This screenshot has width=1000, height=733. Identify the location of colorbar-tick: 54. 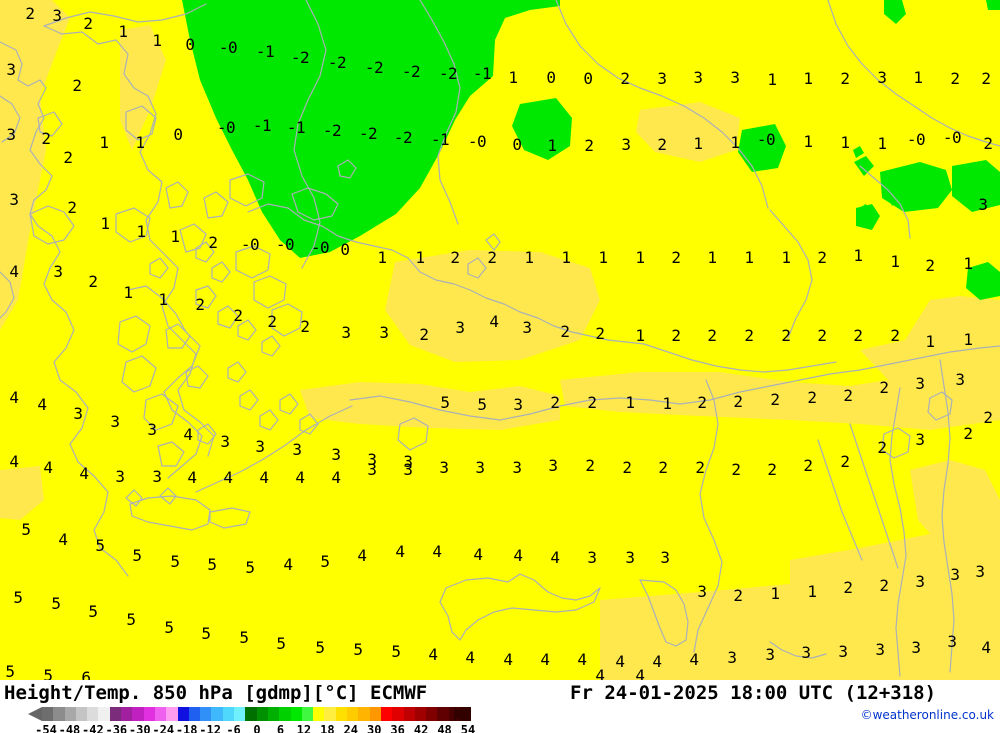
(468, 728).